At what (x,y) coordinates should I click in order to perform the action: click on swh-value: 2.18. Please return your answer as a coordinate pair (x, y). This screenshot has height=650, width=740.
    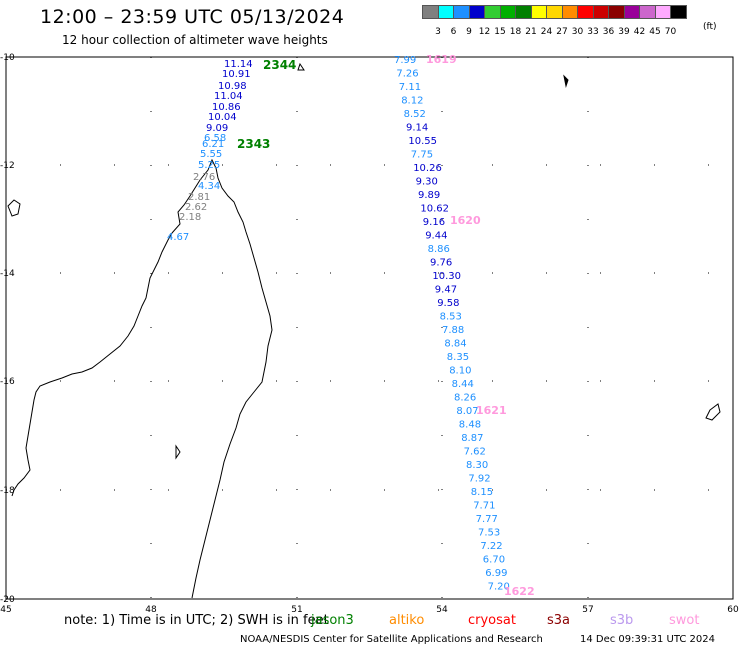
    Looking at the image, I should click on (190, 217).